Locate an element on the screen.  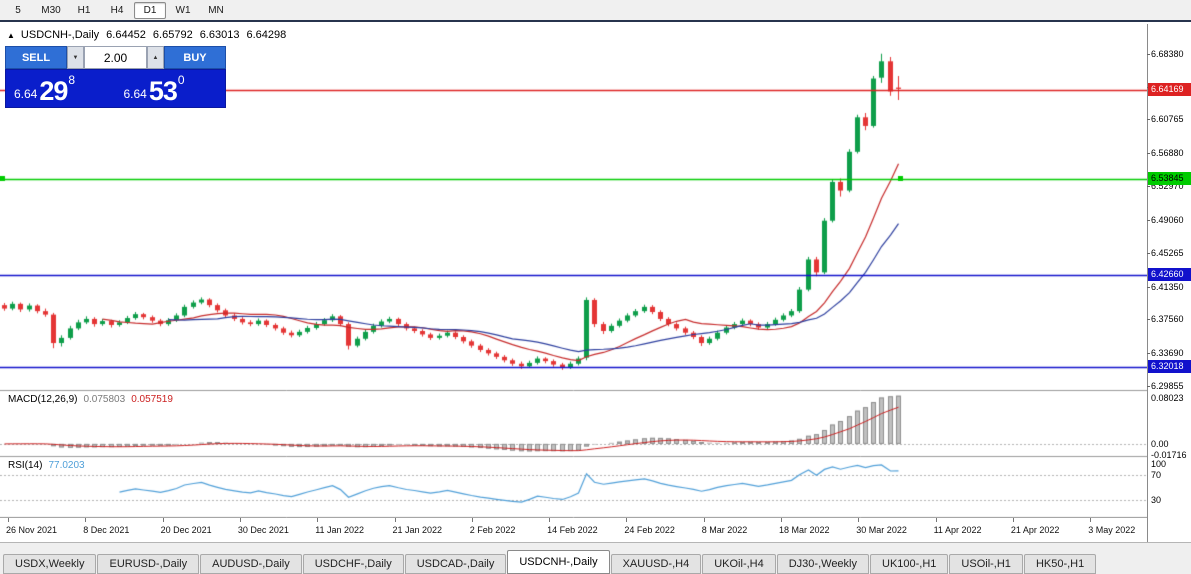
y-axis-tick: 6.45265 is located at coordinates (1165, 252).